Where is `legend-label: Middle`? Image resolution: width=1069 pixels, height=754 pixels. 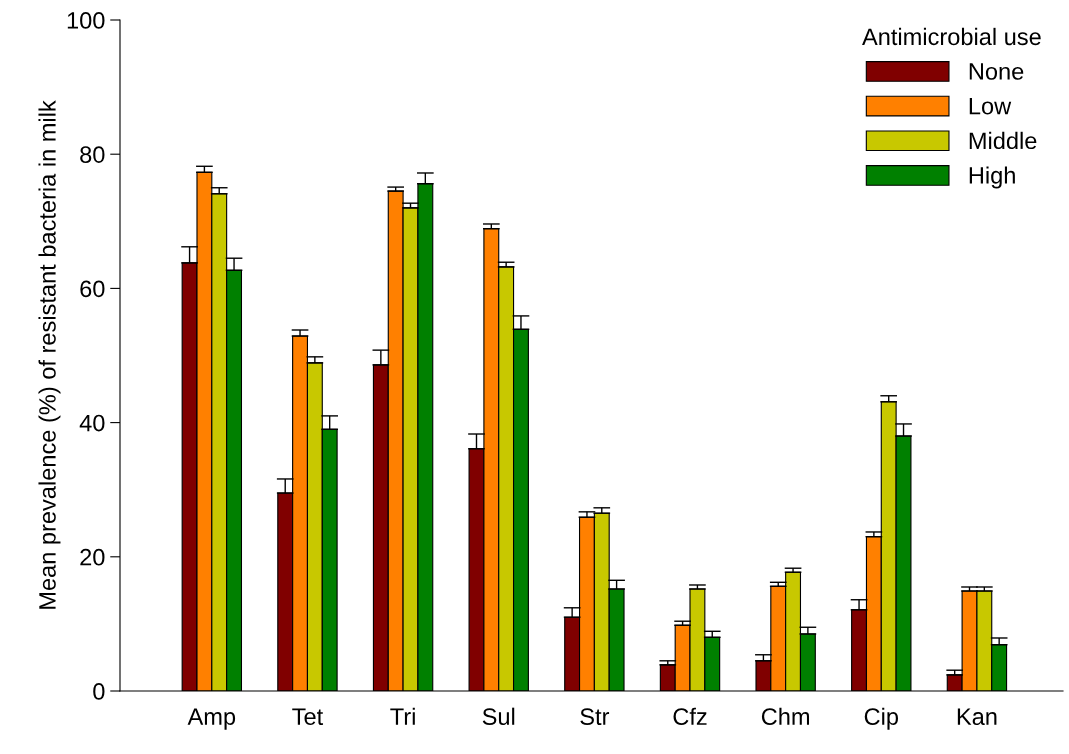 legend-label: Middle is located at coordinates (1003, 140).